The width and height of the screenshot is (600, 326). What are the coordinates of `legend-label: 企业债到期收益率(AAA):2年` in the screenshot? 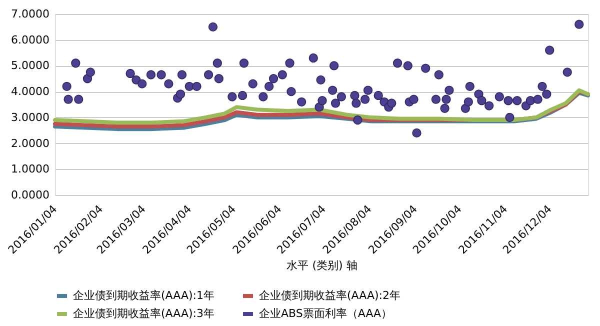 It's located at (329, 295).